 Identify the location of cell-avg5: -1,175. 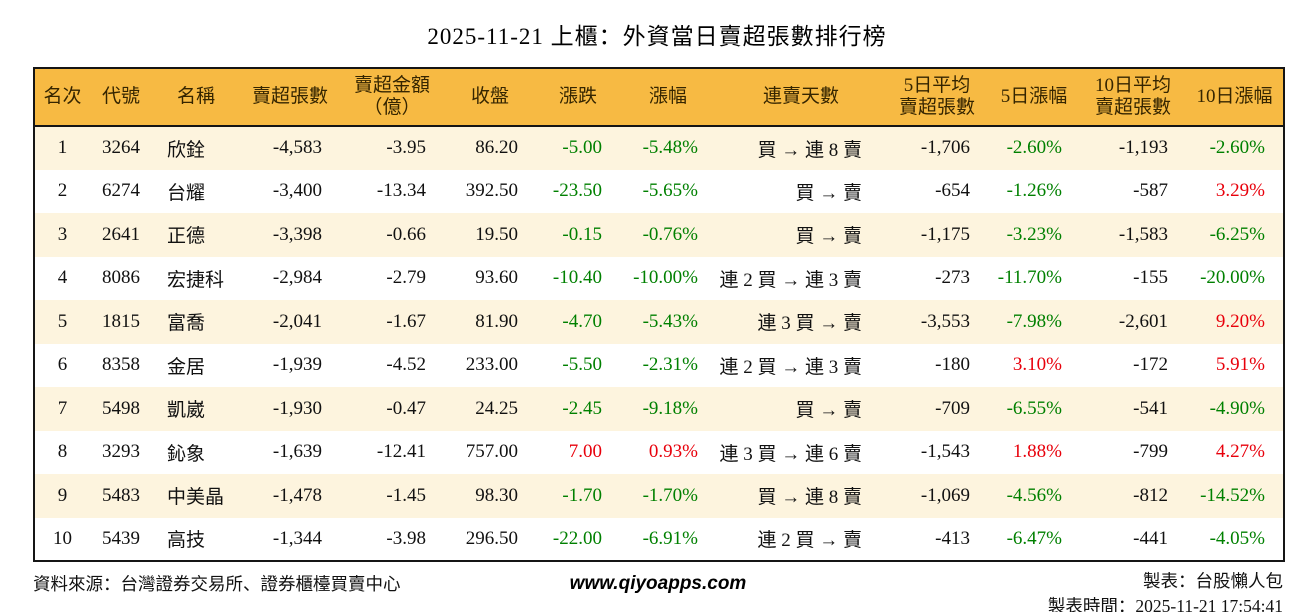
(945, 234).